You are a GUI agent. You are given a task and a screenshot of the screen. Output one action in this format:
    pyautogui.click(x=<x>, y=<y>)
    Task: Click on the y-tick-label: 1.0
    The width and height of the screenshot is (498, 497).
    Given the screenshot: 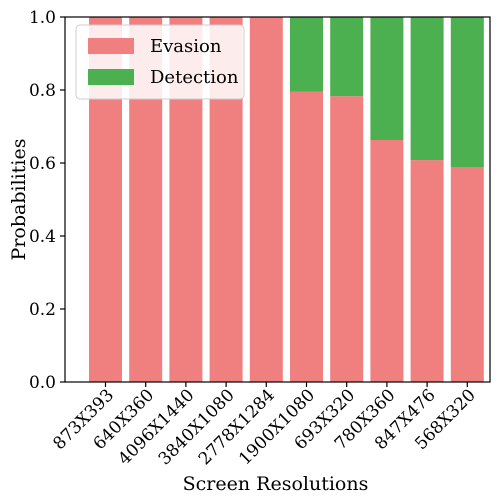 What is the action you would take?
    pyautogui.click(x=42, y=18)
    